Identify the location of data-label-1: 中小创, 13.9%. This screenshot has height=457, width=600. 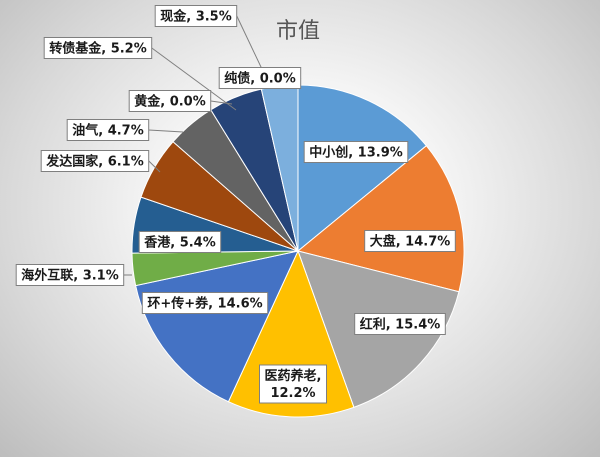
(356, 152).